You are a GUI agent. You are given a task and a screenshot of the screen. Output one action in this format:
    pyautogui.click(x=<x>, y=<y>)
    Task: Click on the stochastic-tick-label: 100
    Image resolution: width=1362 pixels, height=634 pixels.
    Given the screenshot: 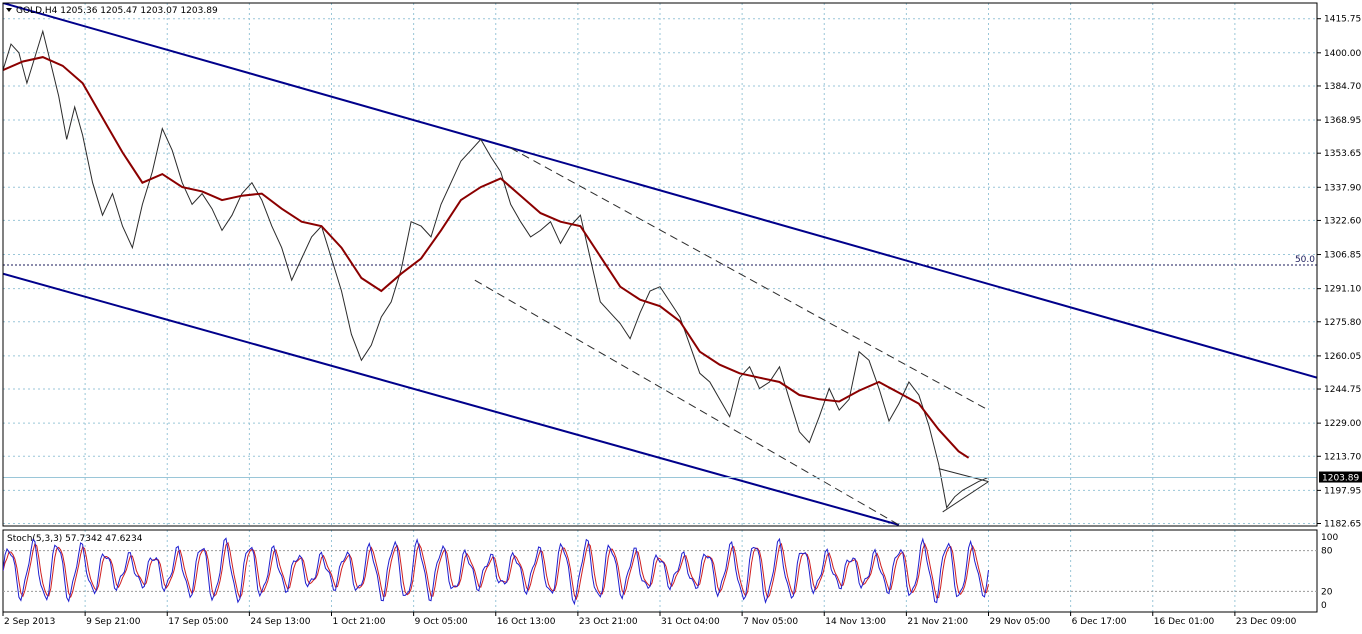 What is the action you would take?
    pyautogui.click(x=1329, y=538)
    